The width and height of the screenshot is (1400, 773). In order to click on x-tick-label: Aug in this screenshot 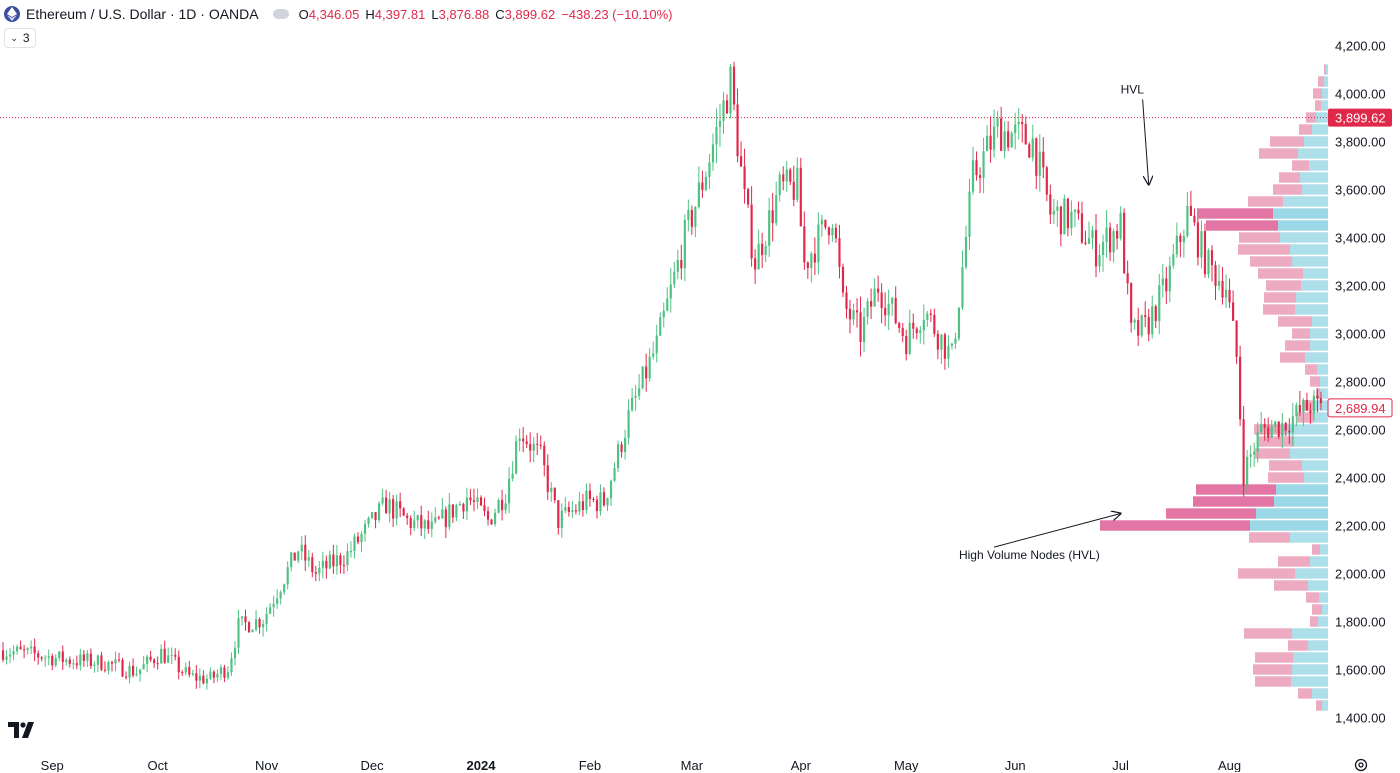, I will do `click(1229, 765)`.